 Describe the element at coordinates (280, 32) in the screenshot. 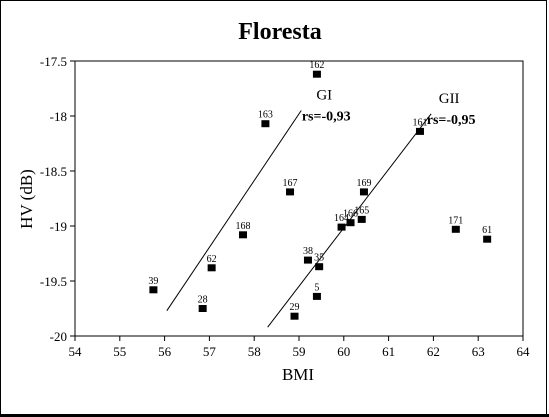

I see `chart-title: Floresta` at that location.